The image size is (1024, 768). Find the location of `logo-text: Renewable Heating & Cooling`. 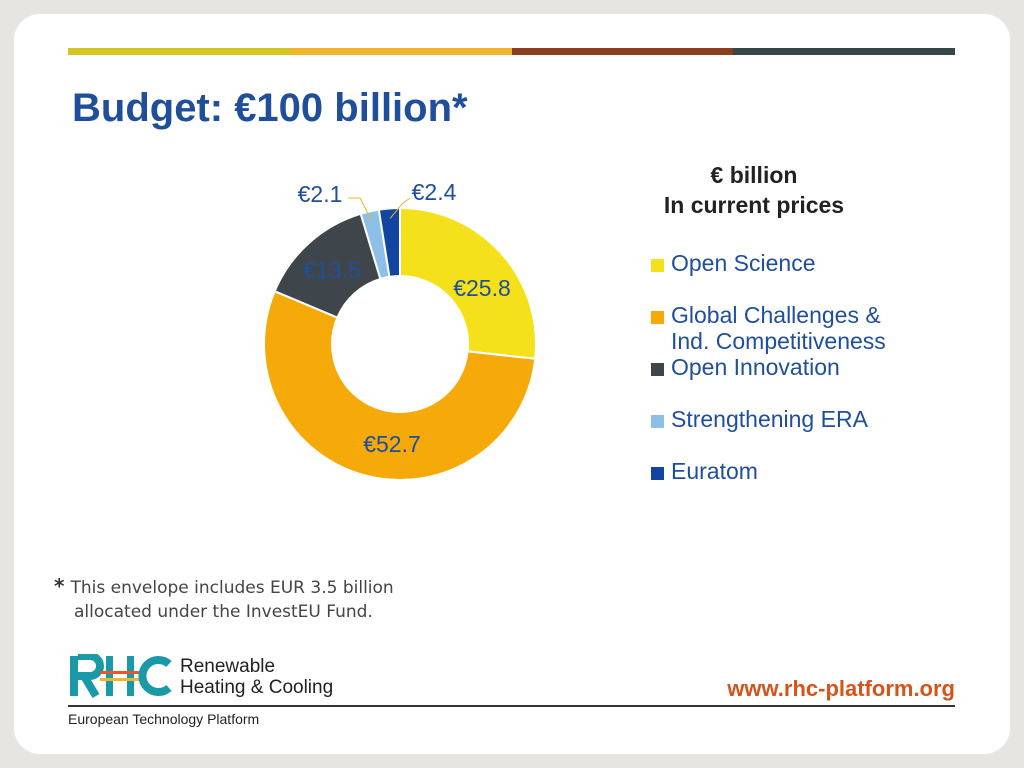

logo-text: Renewable Heating & Cooling is located at coordinates (256, 677).